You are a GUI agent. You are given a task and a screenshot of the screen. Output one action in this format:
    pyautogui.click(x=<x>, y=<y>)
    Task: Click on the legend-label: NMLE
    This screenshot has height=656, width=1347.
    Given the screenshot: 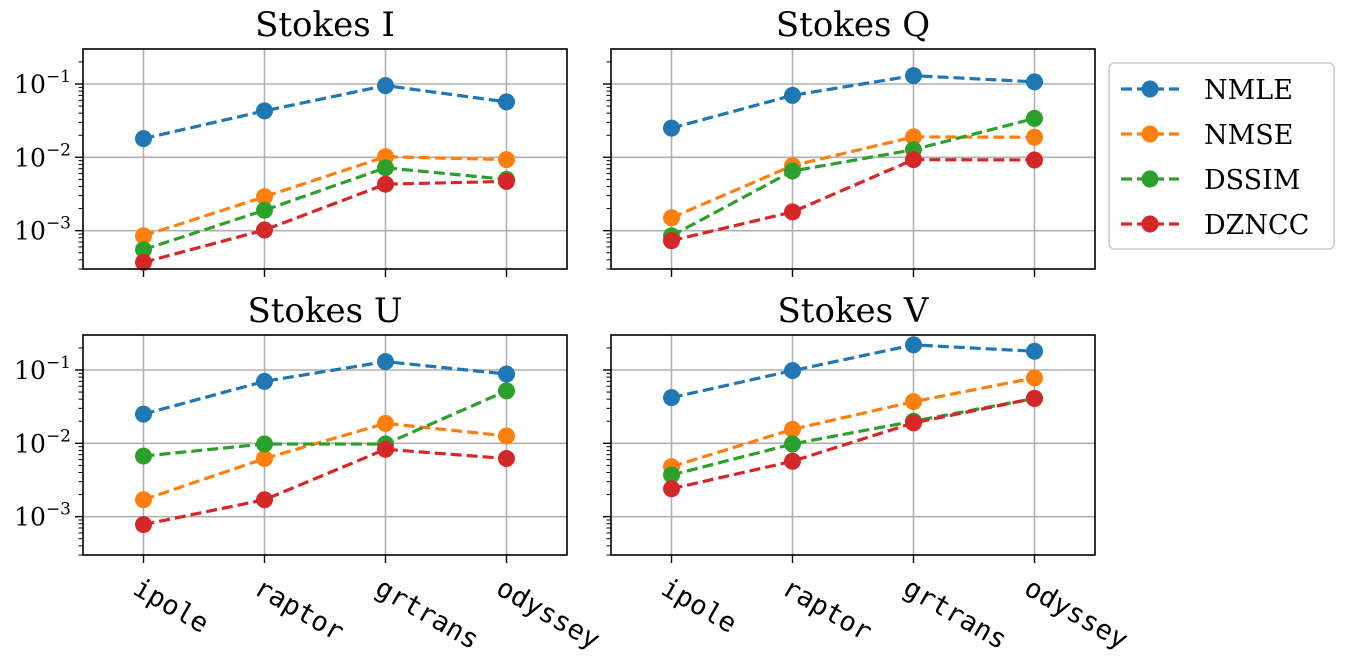 What is the action you would take?
    pyautogui.click(x=1248, y=90)
    